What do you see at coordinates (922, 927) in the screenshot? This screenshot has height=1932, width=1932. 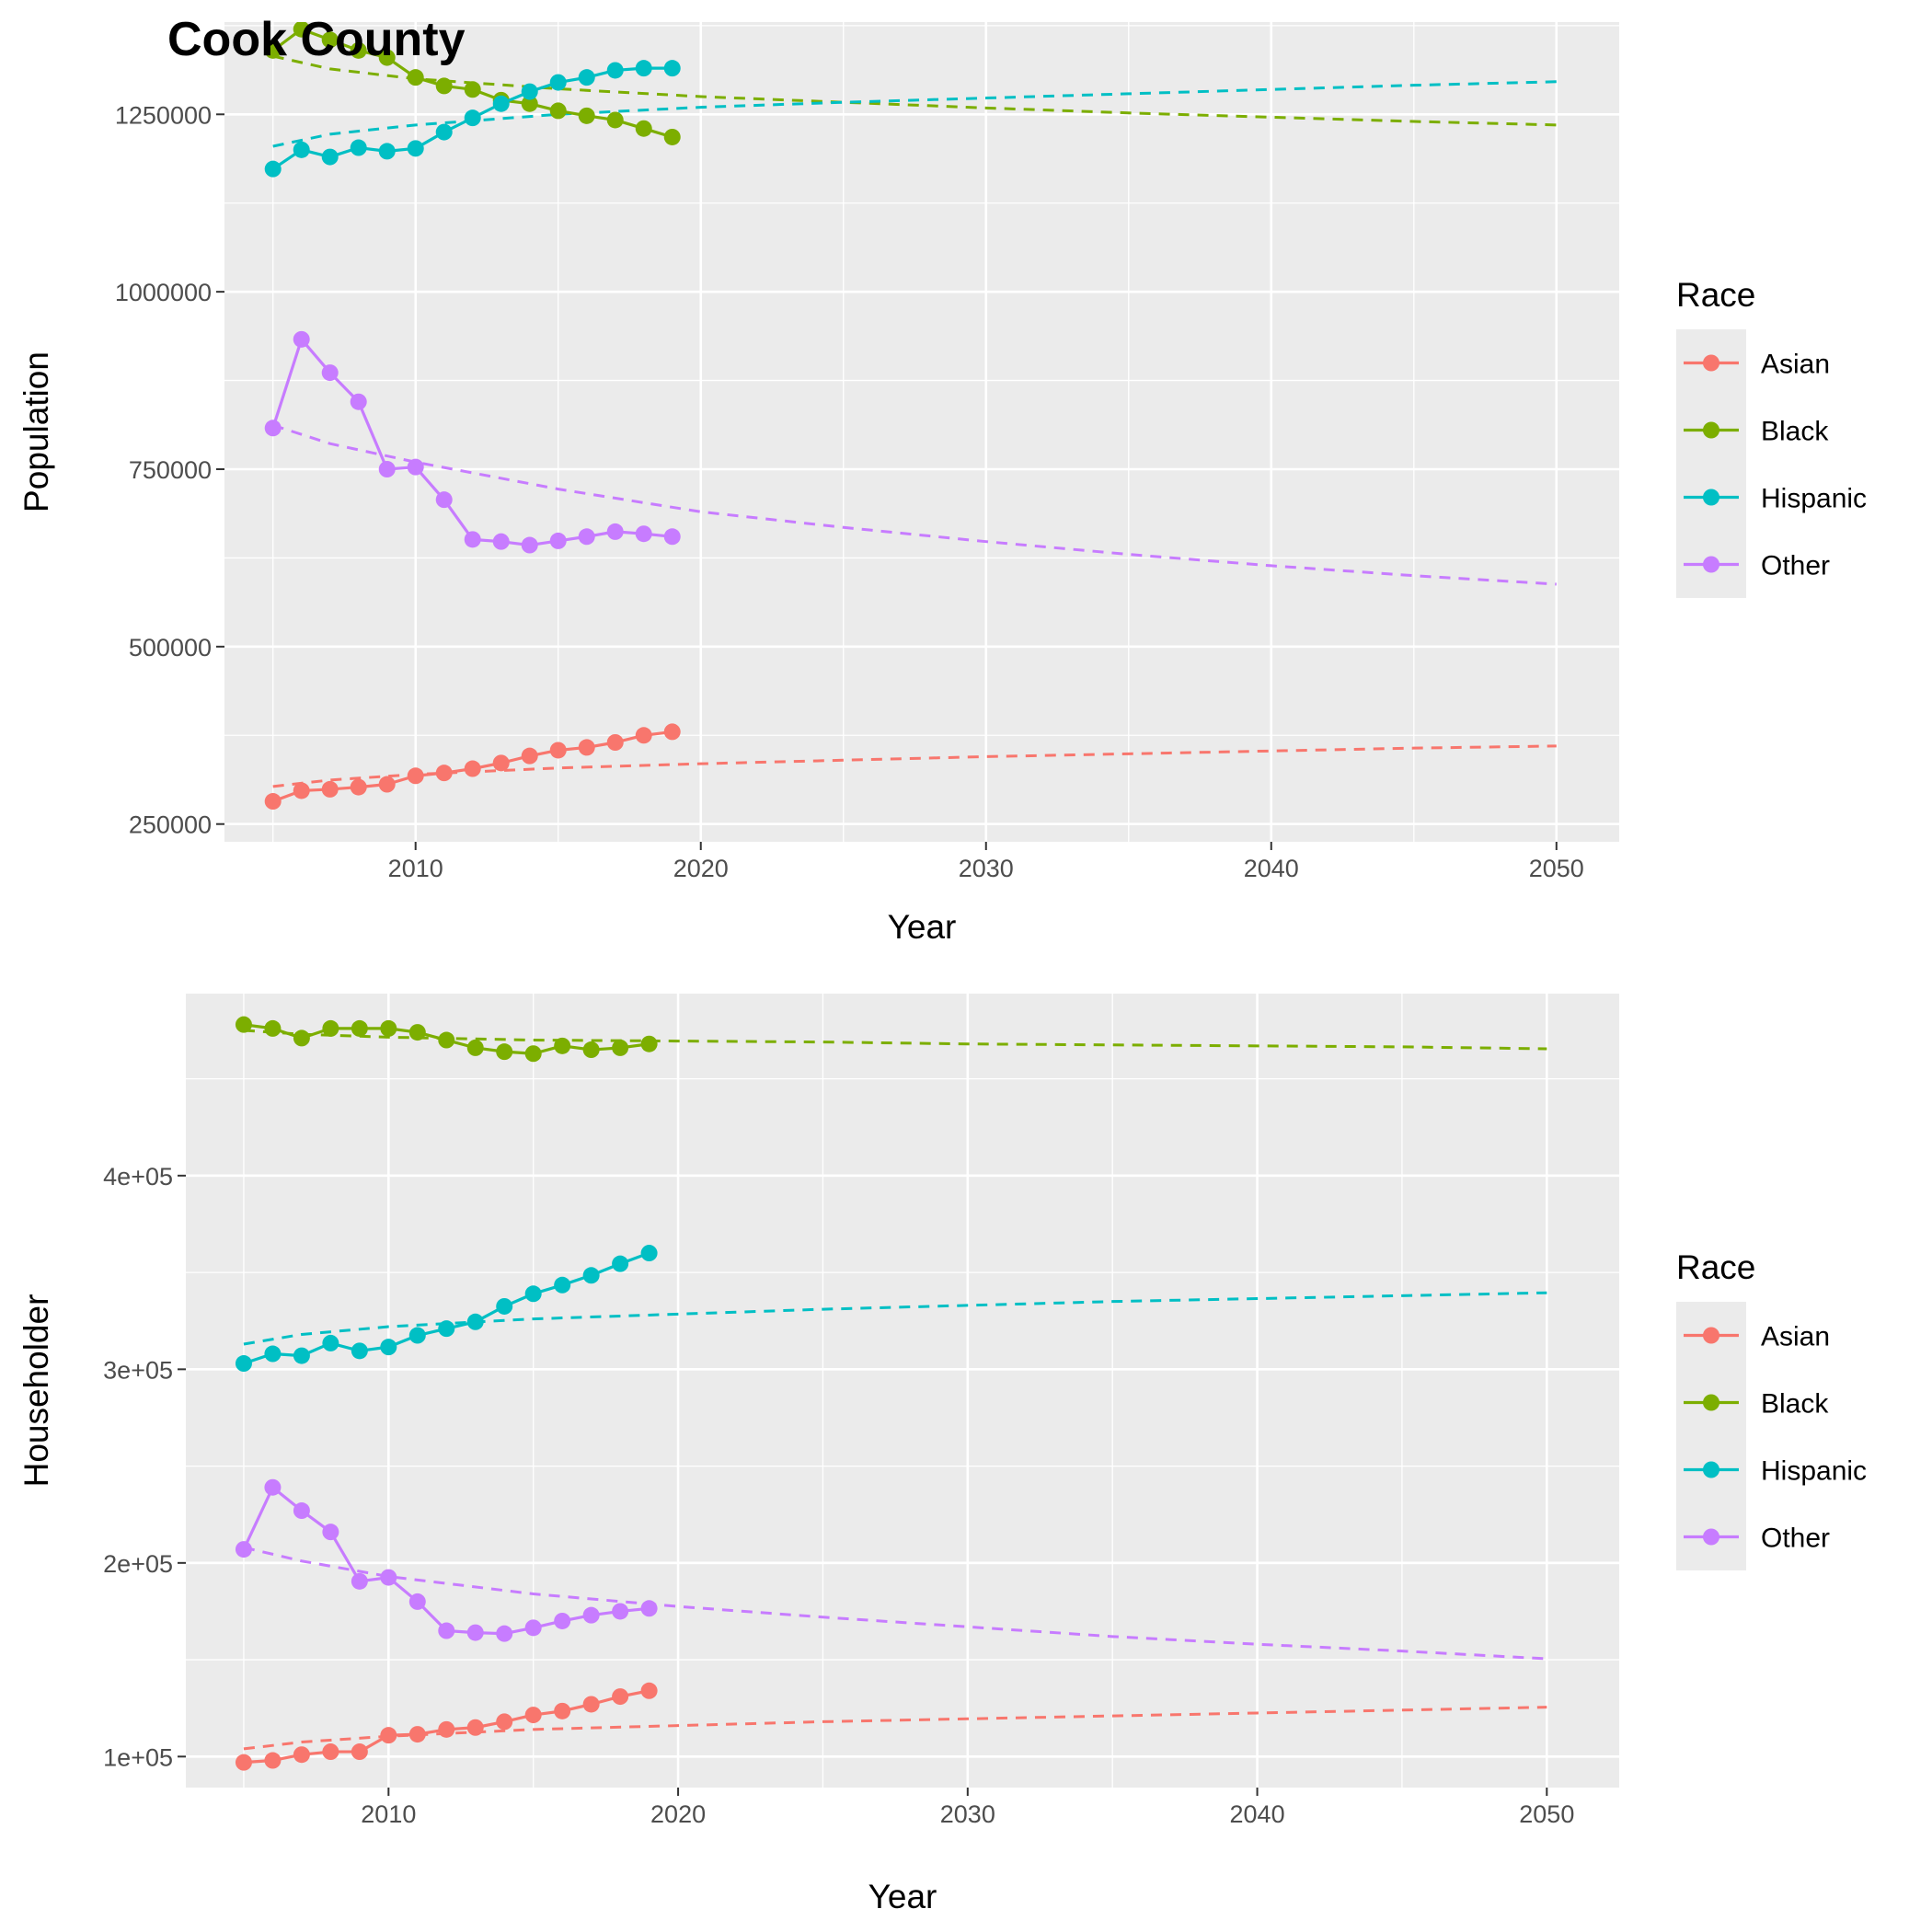 I see `x-axis-title: Year` at bounding box center [922, 927].